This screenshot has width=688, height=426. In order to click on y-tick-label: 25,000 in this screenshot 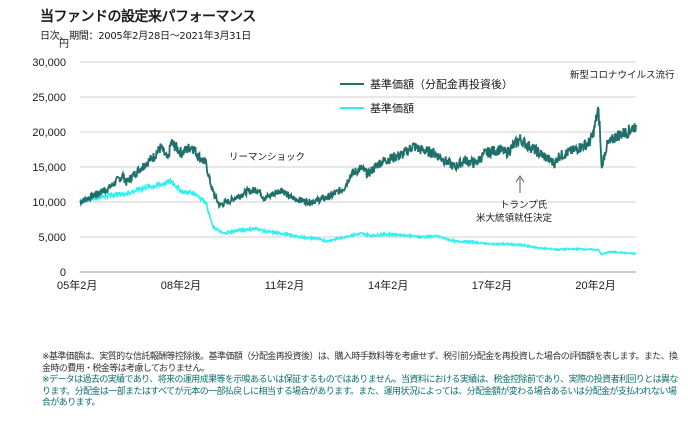, I will do `click(49, 98)`.